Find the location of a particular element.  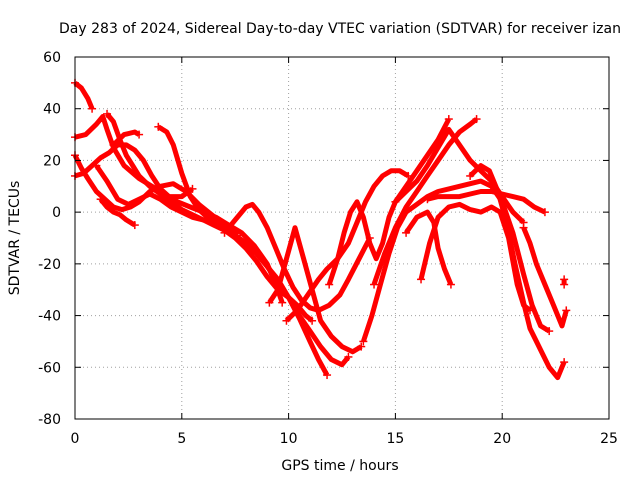

y-tick-label: 40 is located at coordinates (52, 110).